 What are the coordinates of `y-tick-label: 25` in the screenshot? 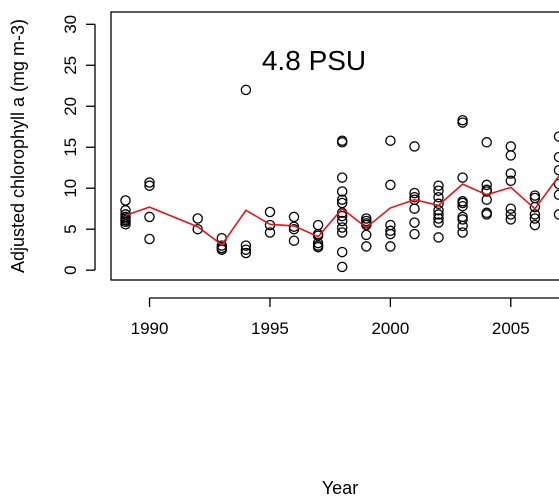 It's located at (70, 65).